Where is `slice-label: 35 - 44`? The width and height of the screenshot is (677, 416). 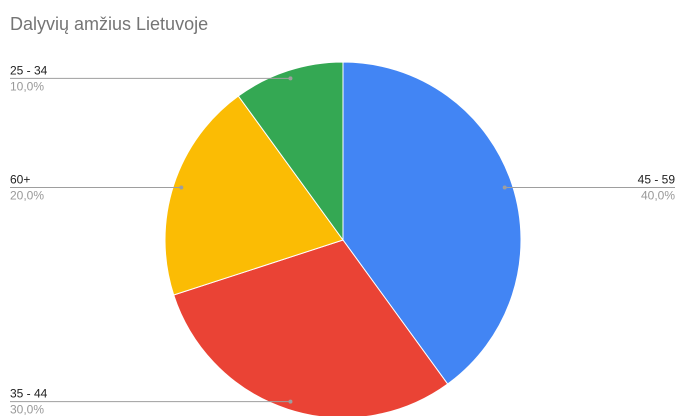 slice-label: 35 - 44 is located at coordinates (29, 394).